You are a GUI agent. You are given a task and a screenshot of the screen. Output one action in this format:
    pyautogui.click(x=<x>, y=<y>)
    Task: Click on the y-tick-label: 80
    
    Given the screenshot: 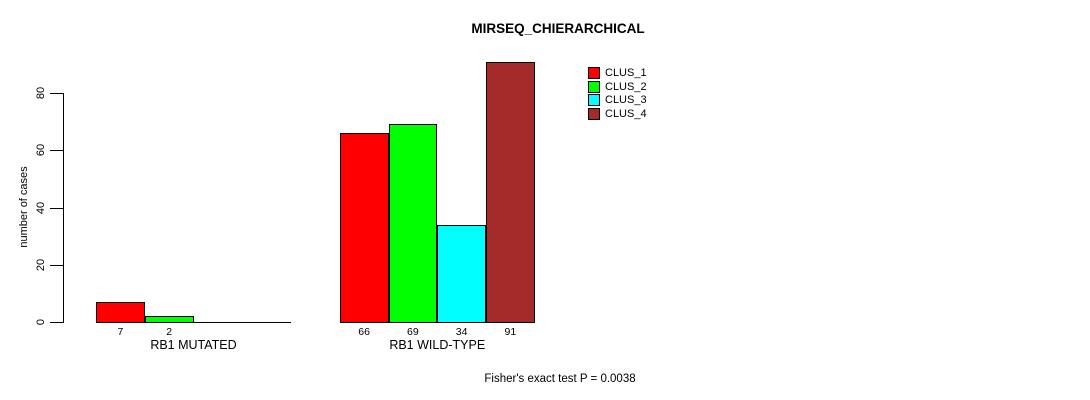 What is the action you would take?
    pyautogui.click(x=41, y=93)
    